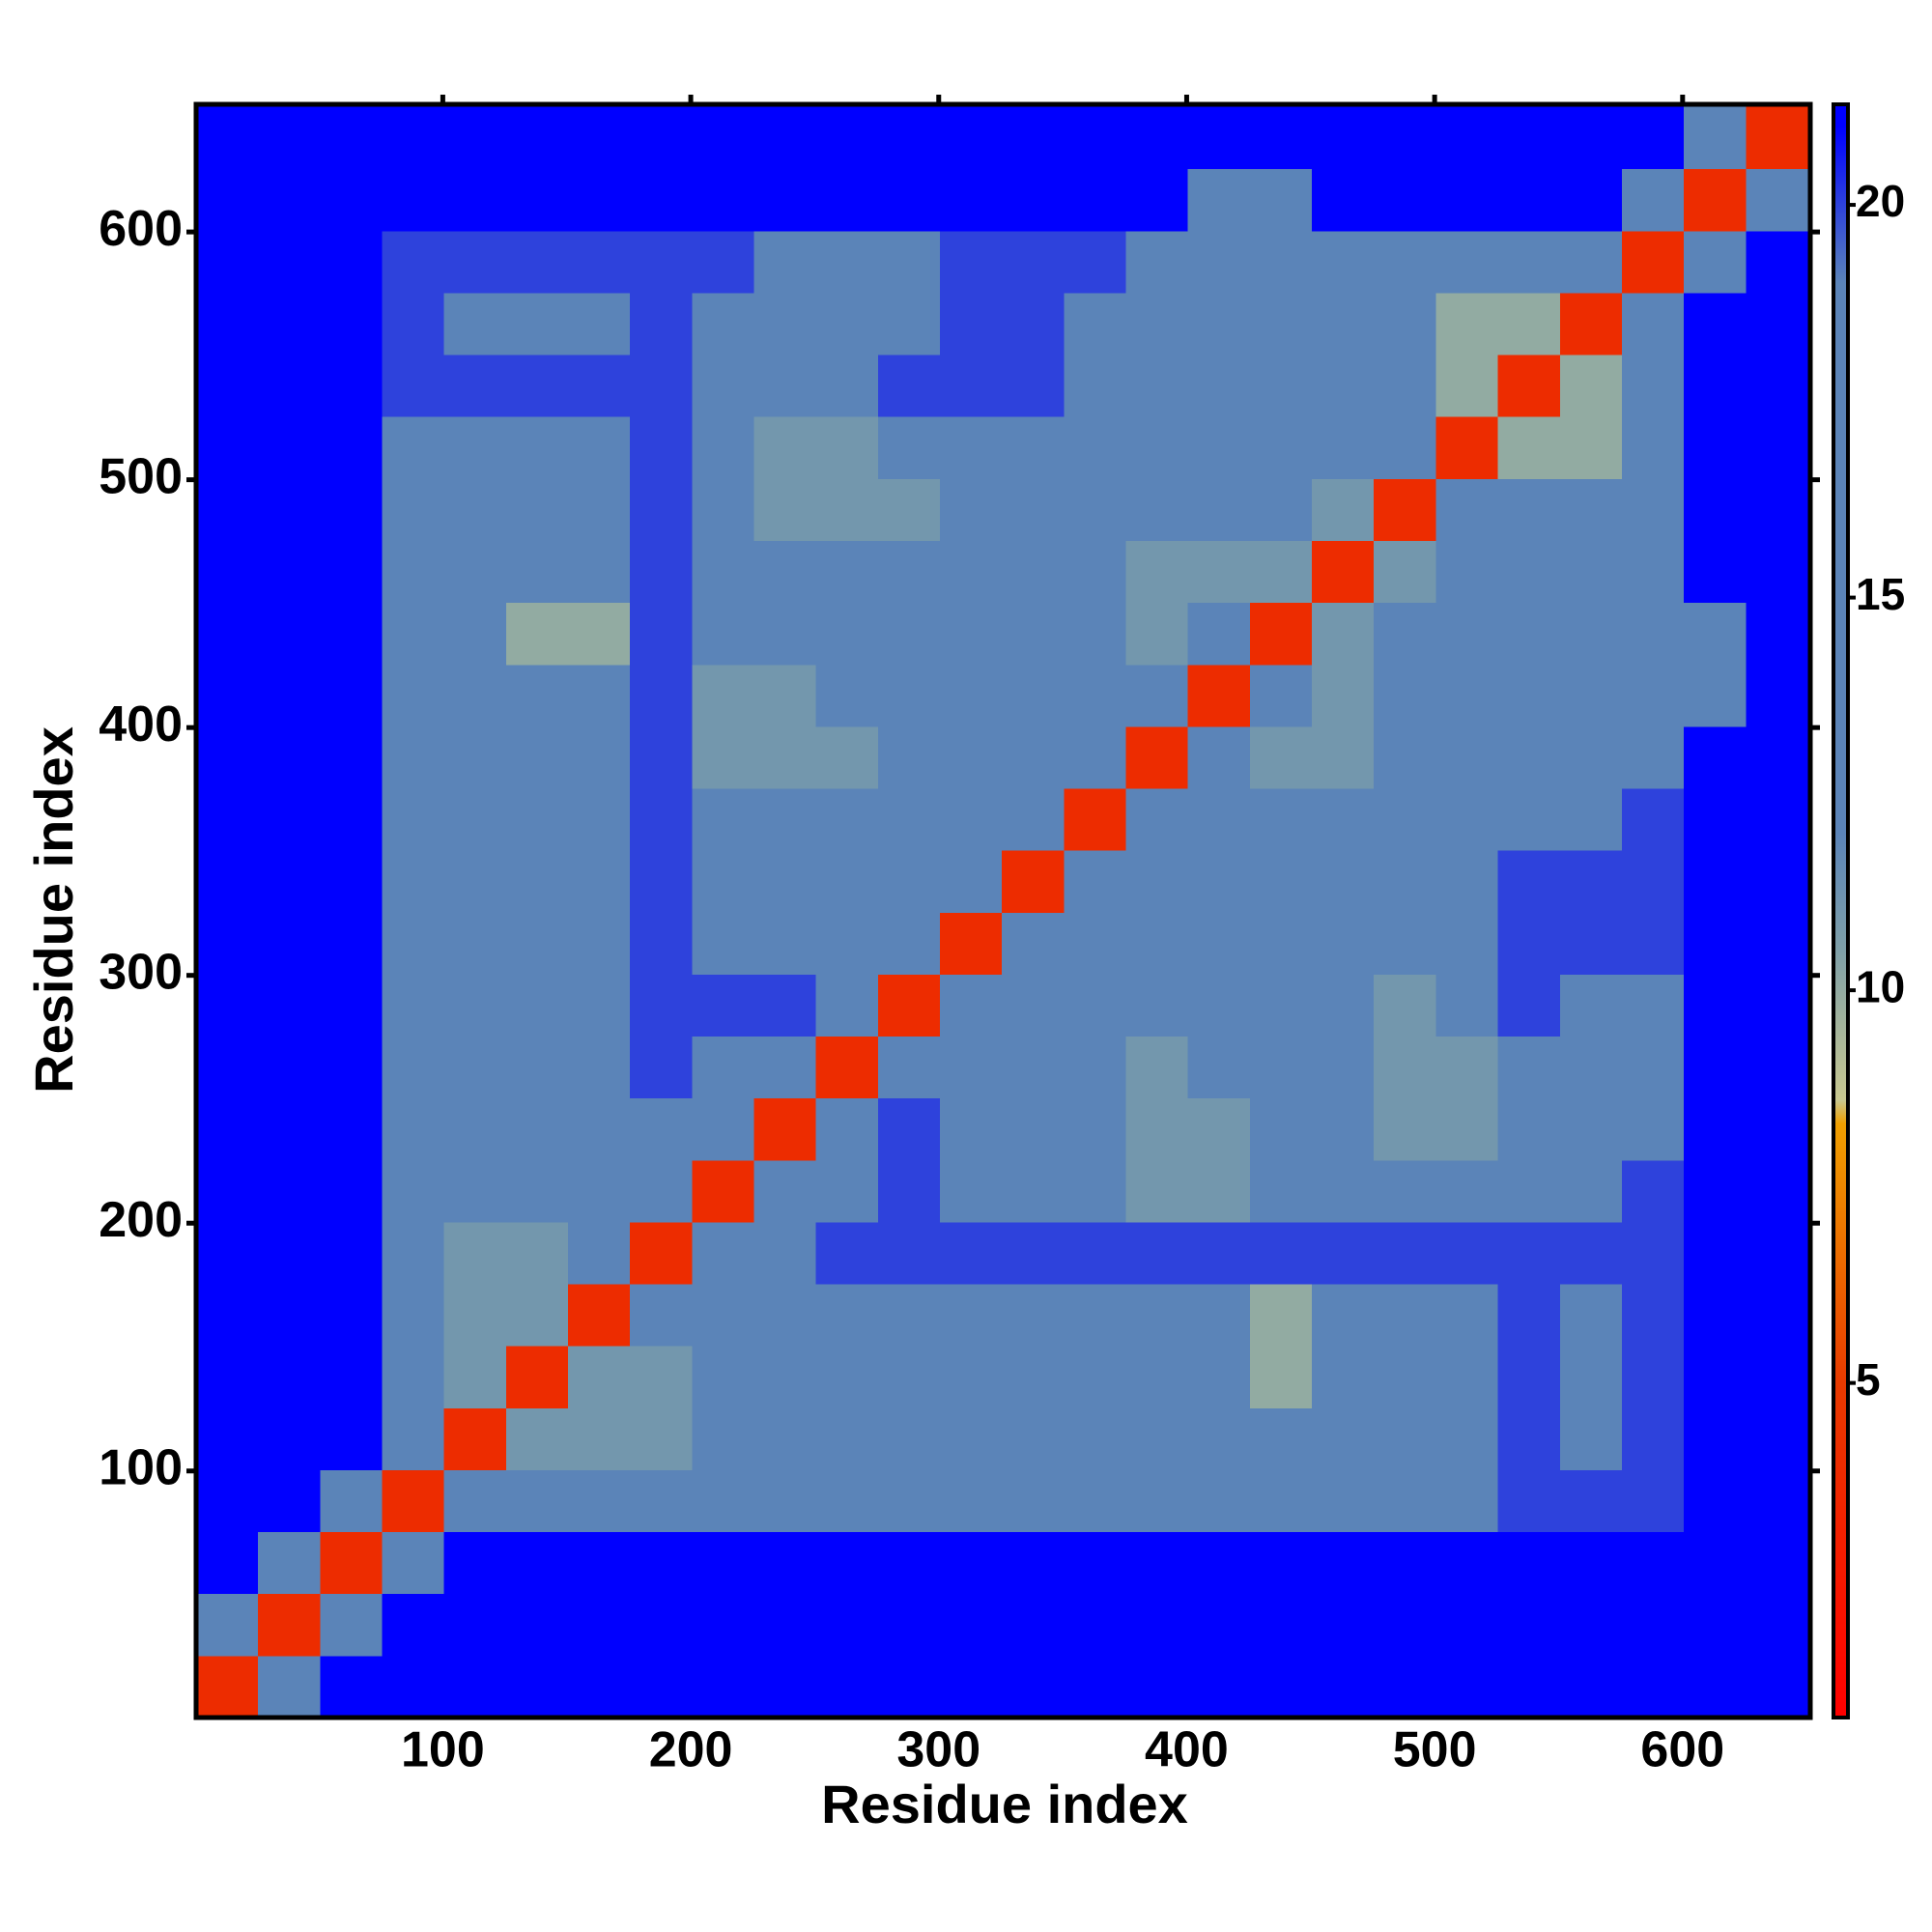  I want to click on y-axis-title: Residue index, so click(53, 910).